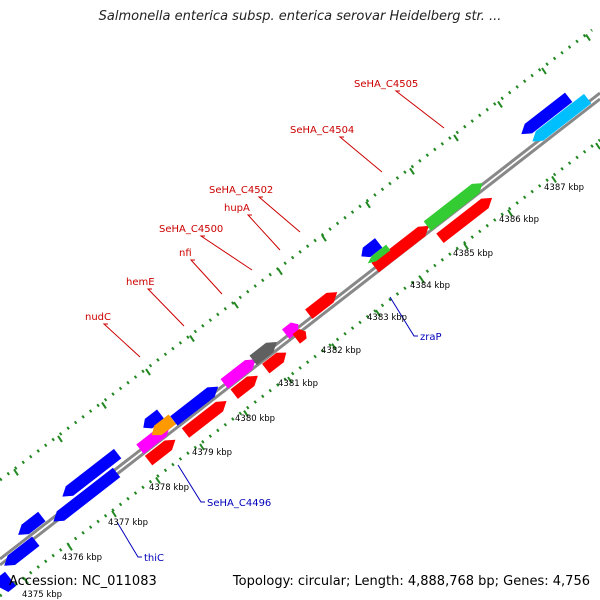  What do you see at coordinates (98, 317) in the screenshot?
I see `gene-label-nudC: nudC` at bounding box center [98, 317].